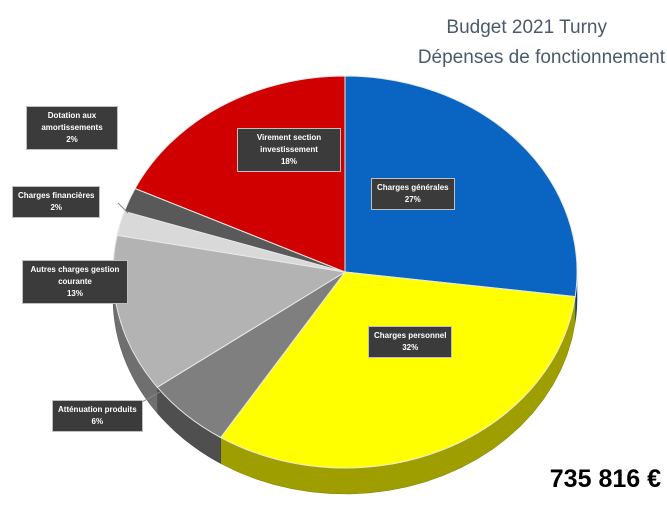 The height and width of the screenshot is (506, 667). What do you see at coordinates (56, 202) in the screenshot?
I see `slice-label-charges-financieres: Charges financières 2%` at bounding box center [56, 202].